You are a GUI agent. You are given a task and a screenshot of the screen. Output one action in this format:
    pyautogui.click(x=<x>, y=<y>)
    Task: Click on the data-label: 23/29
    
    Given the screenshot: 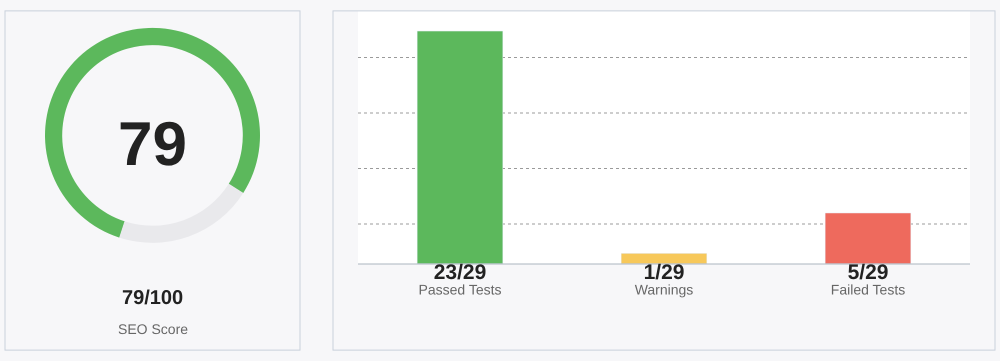 What is the action you would take?
    pyautogui.click(x=460, y=272)
    